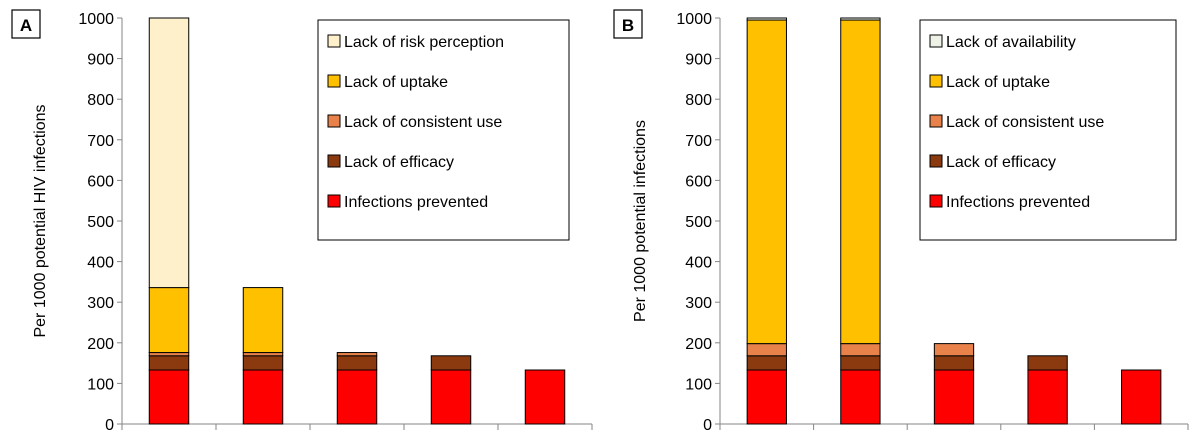  I want to click on legend-entry: Lack of availability, so click(1011, 42).